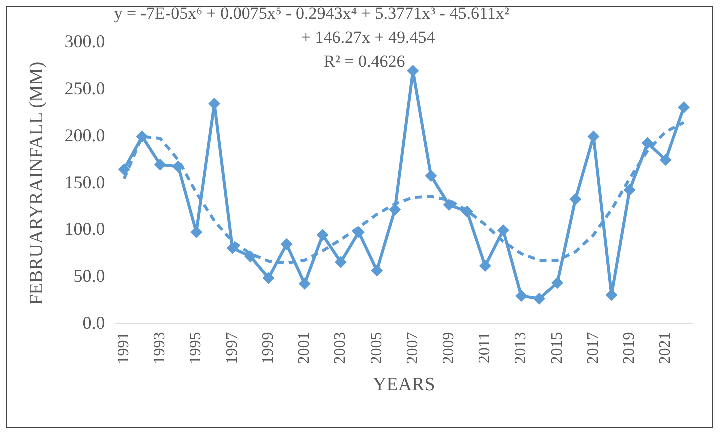  What do you see at coordinates (85, 229) in the screenshot?
I see `y-tick-label: 100.0` at bounding box center [85, 229].